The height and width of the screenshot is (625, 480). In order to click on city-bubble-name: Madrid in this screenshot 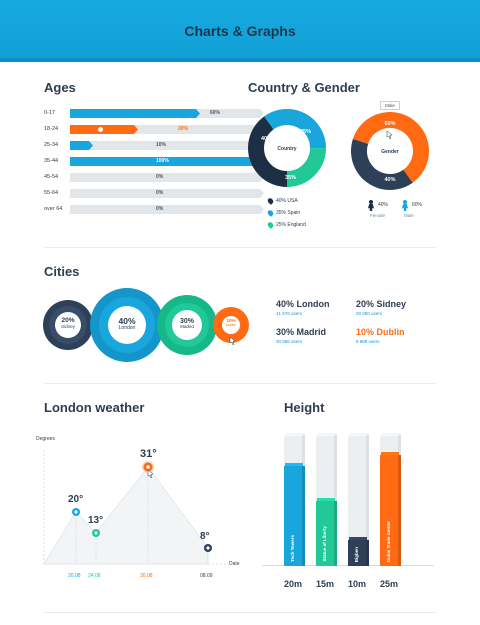, I will do `click(187, 327)`.